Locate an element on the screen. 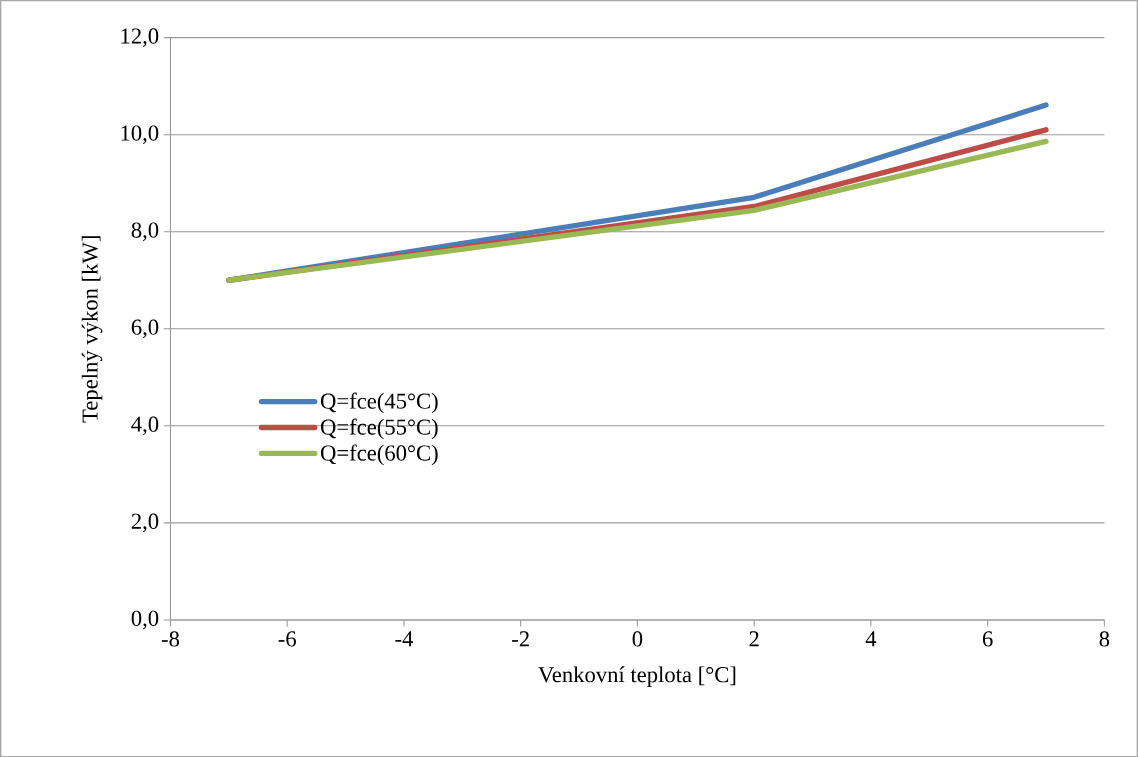  y-tick-label: 4,0 is located at coordinates (145, 425).